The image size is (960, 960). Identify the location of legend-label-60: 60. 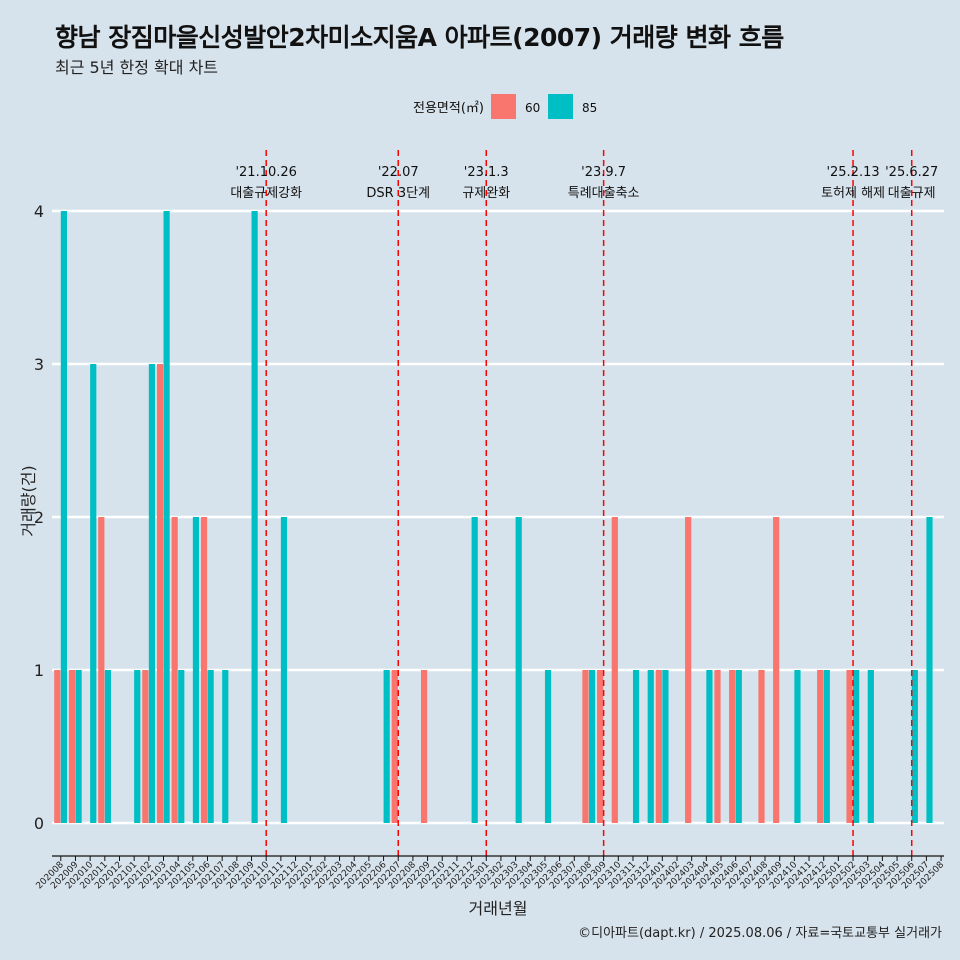
(532, 108).